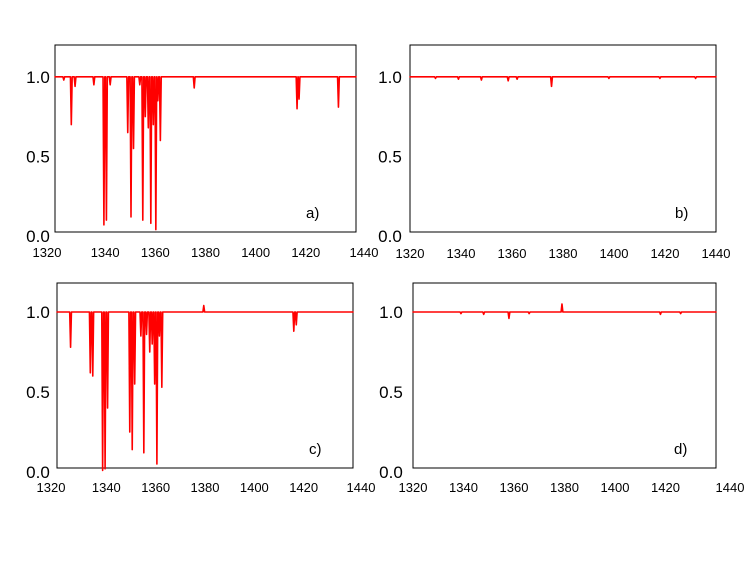 The height and width of the screenshot is (561, 747). I want to click on panel-label: b), so click(681, 213).